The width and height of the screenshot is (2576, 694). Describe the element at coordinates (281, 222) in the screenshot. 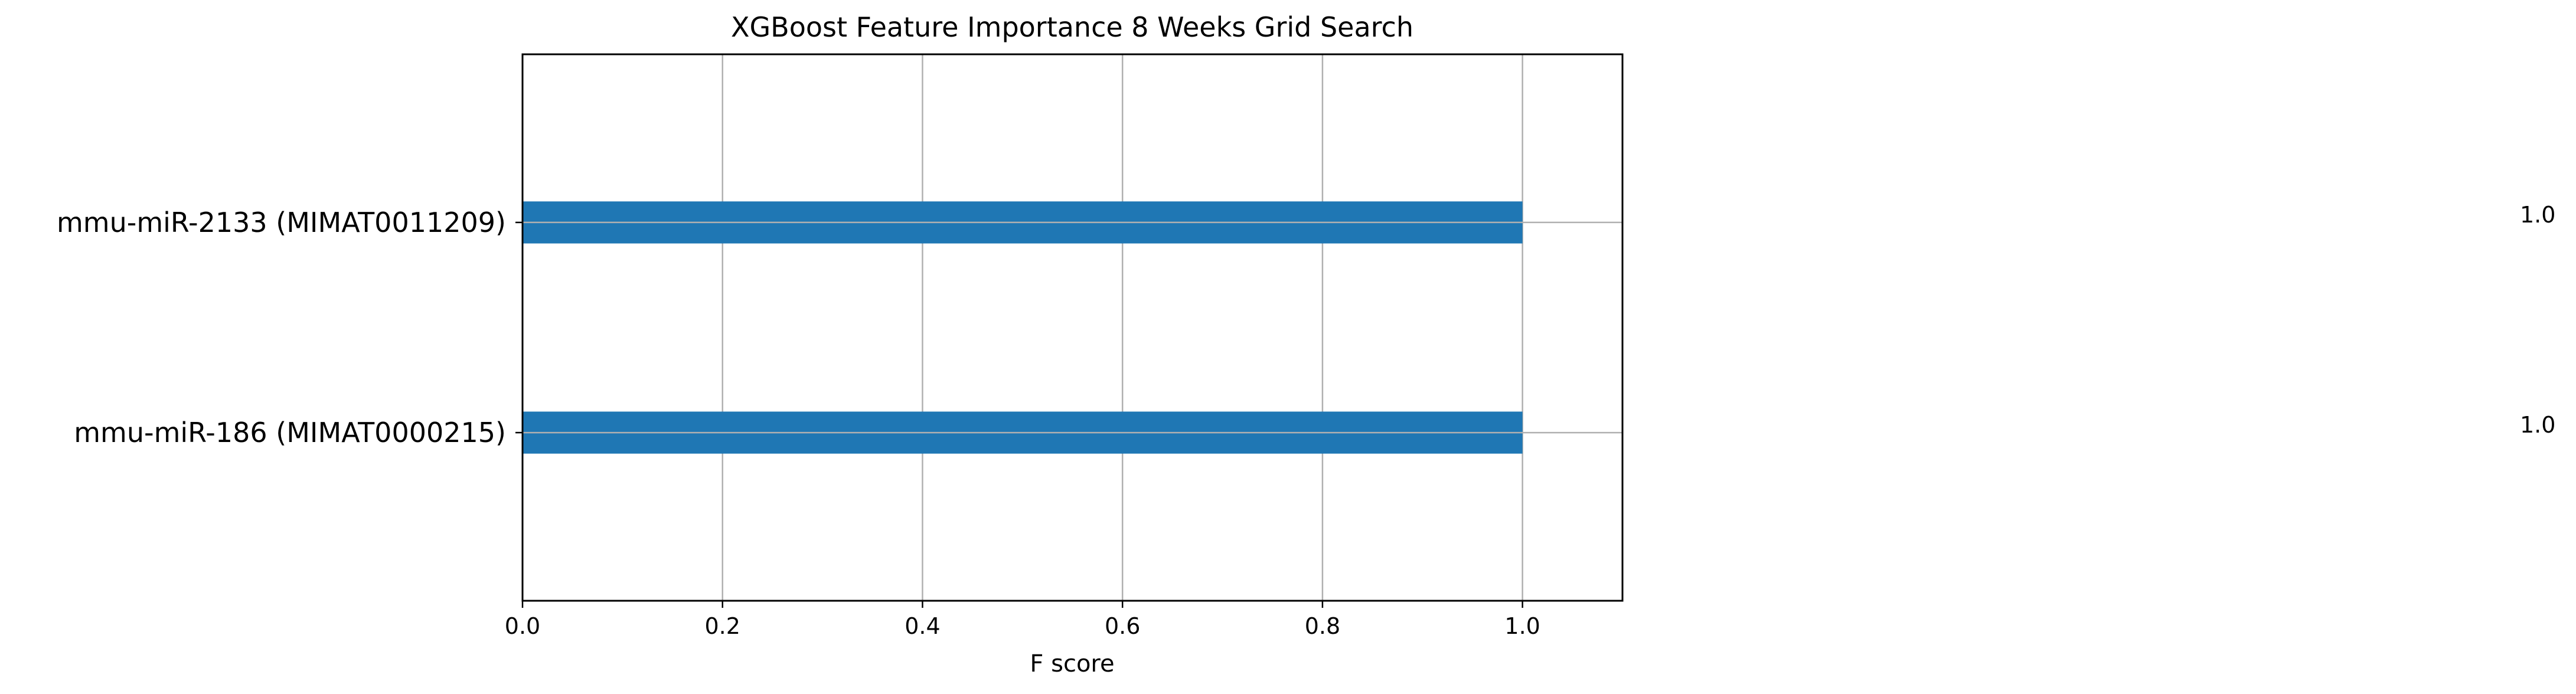

I see `y-tick-label: mmu-miR-2133 (MIMAT0011209)` at that location.